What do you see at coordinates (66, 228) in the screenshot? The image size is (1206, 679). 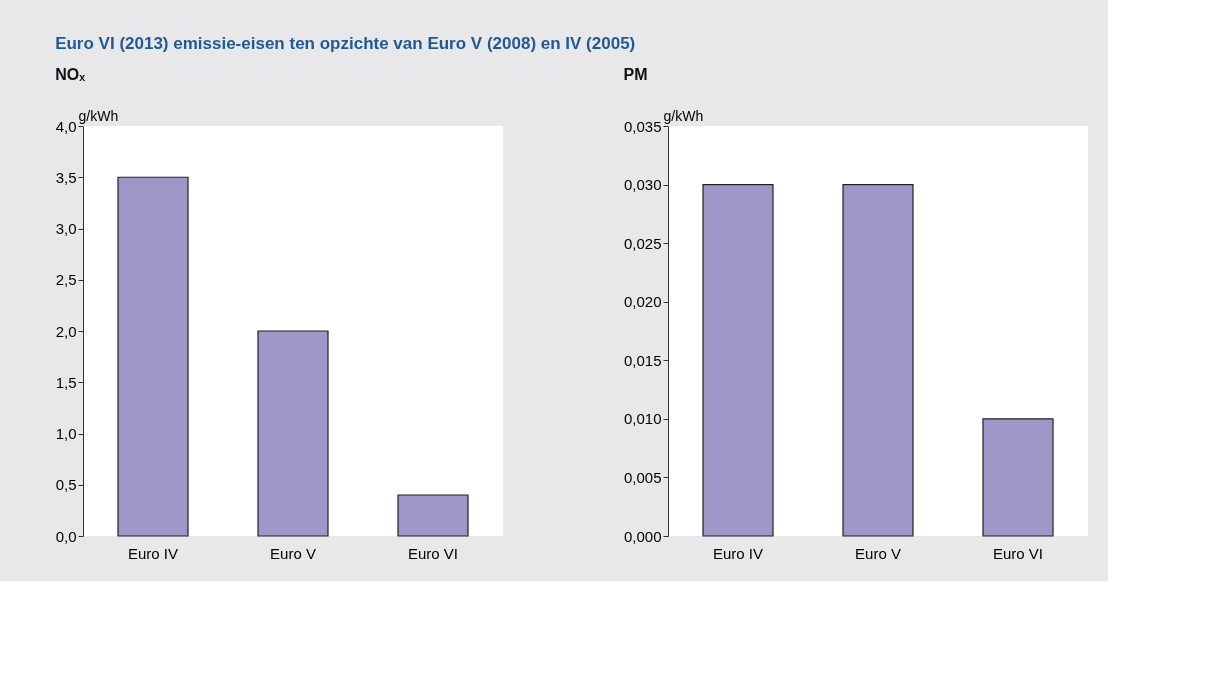 I see `y-tick-label: 3,0` at bounding box center [66, 228].